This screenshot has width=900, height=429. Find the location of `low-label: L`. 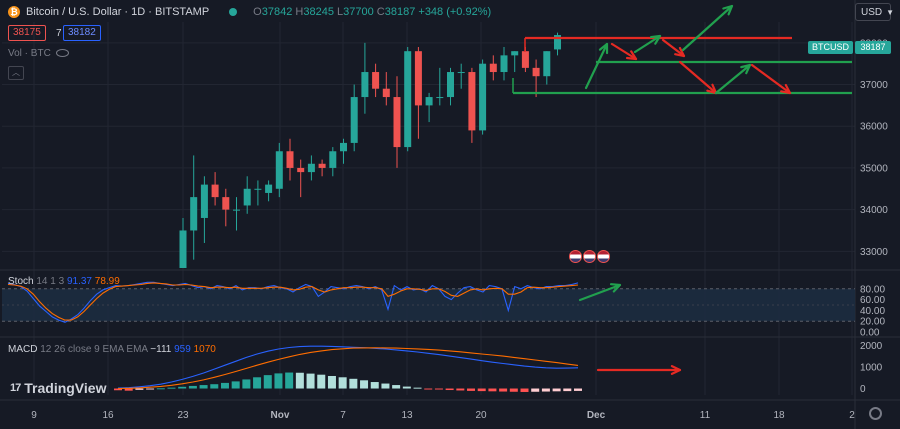

low-label: L is located at coordinates (340, 12).